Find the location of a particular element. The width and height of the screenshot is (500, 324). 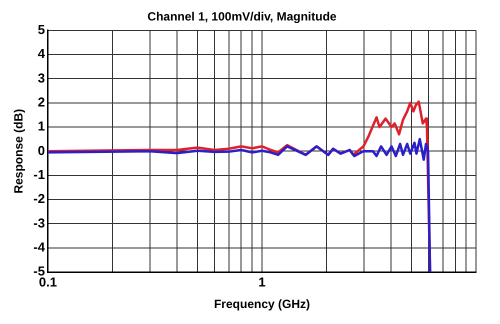

y-tick-label: 4 is located at coordinates (42, 54).